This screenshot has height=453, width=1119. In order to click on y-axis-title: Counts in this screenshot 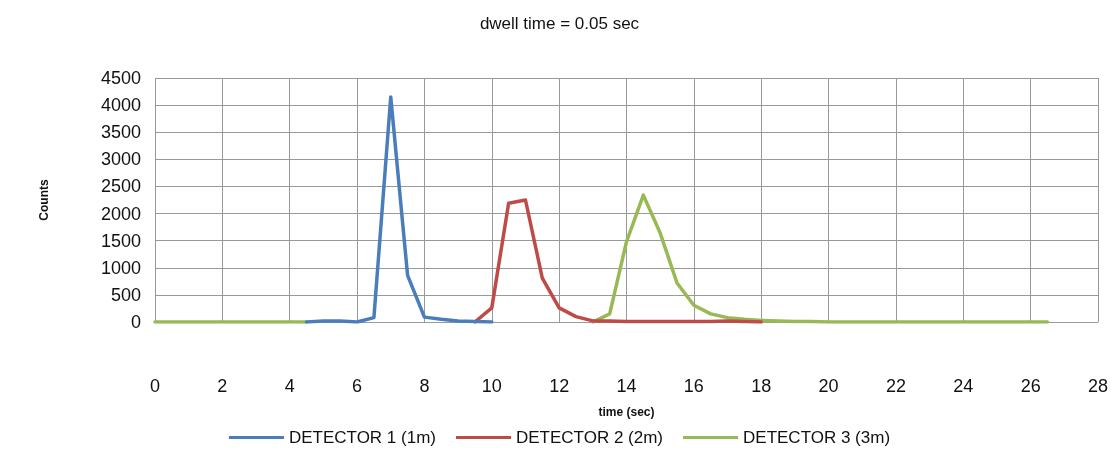, I will do `click(44, 200)`.